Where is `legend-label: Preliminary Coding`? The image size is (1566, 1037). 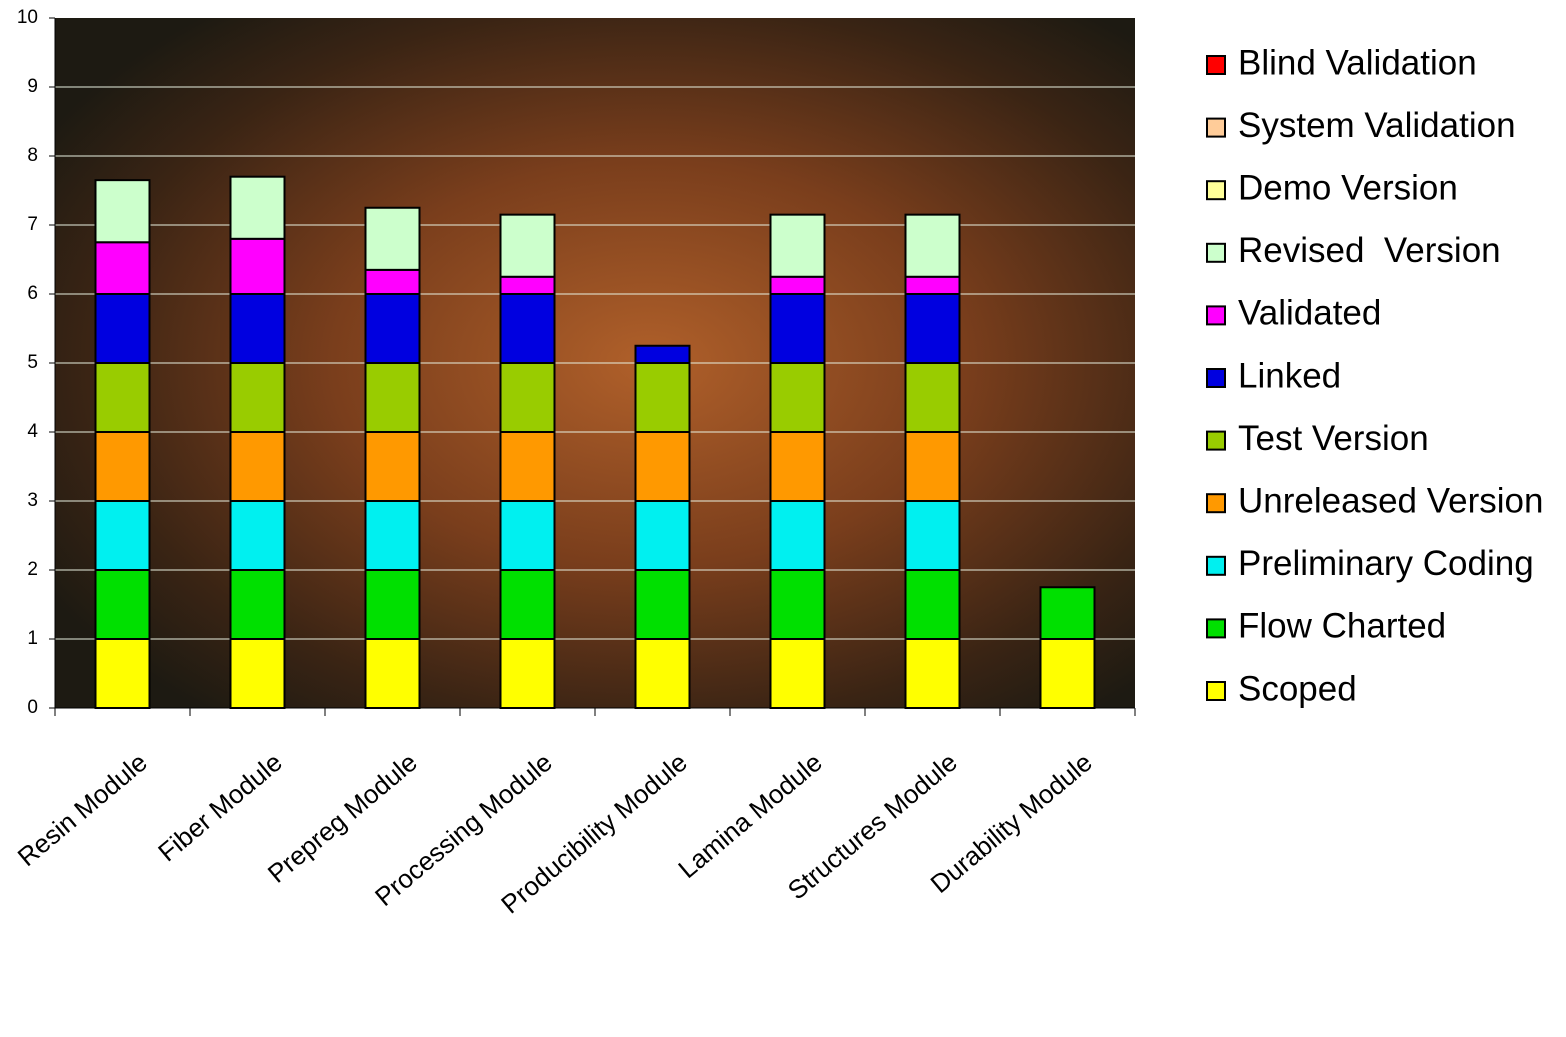
legend-label: Preliminary Coding is located at coordinates (1386, 563).